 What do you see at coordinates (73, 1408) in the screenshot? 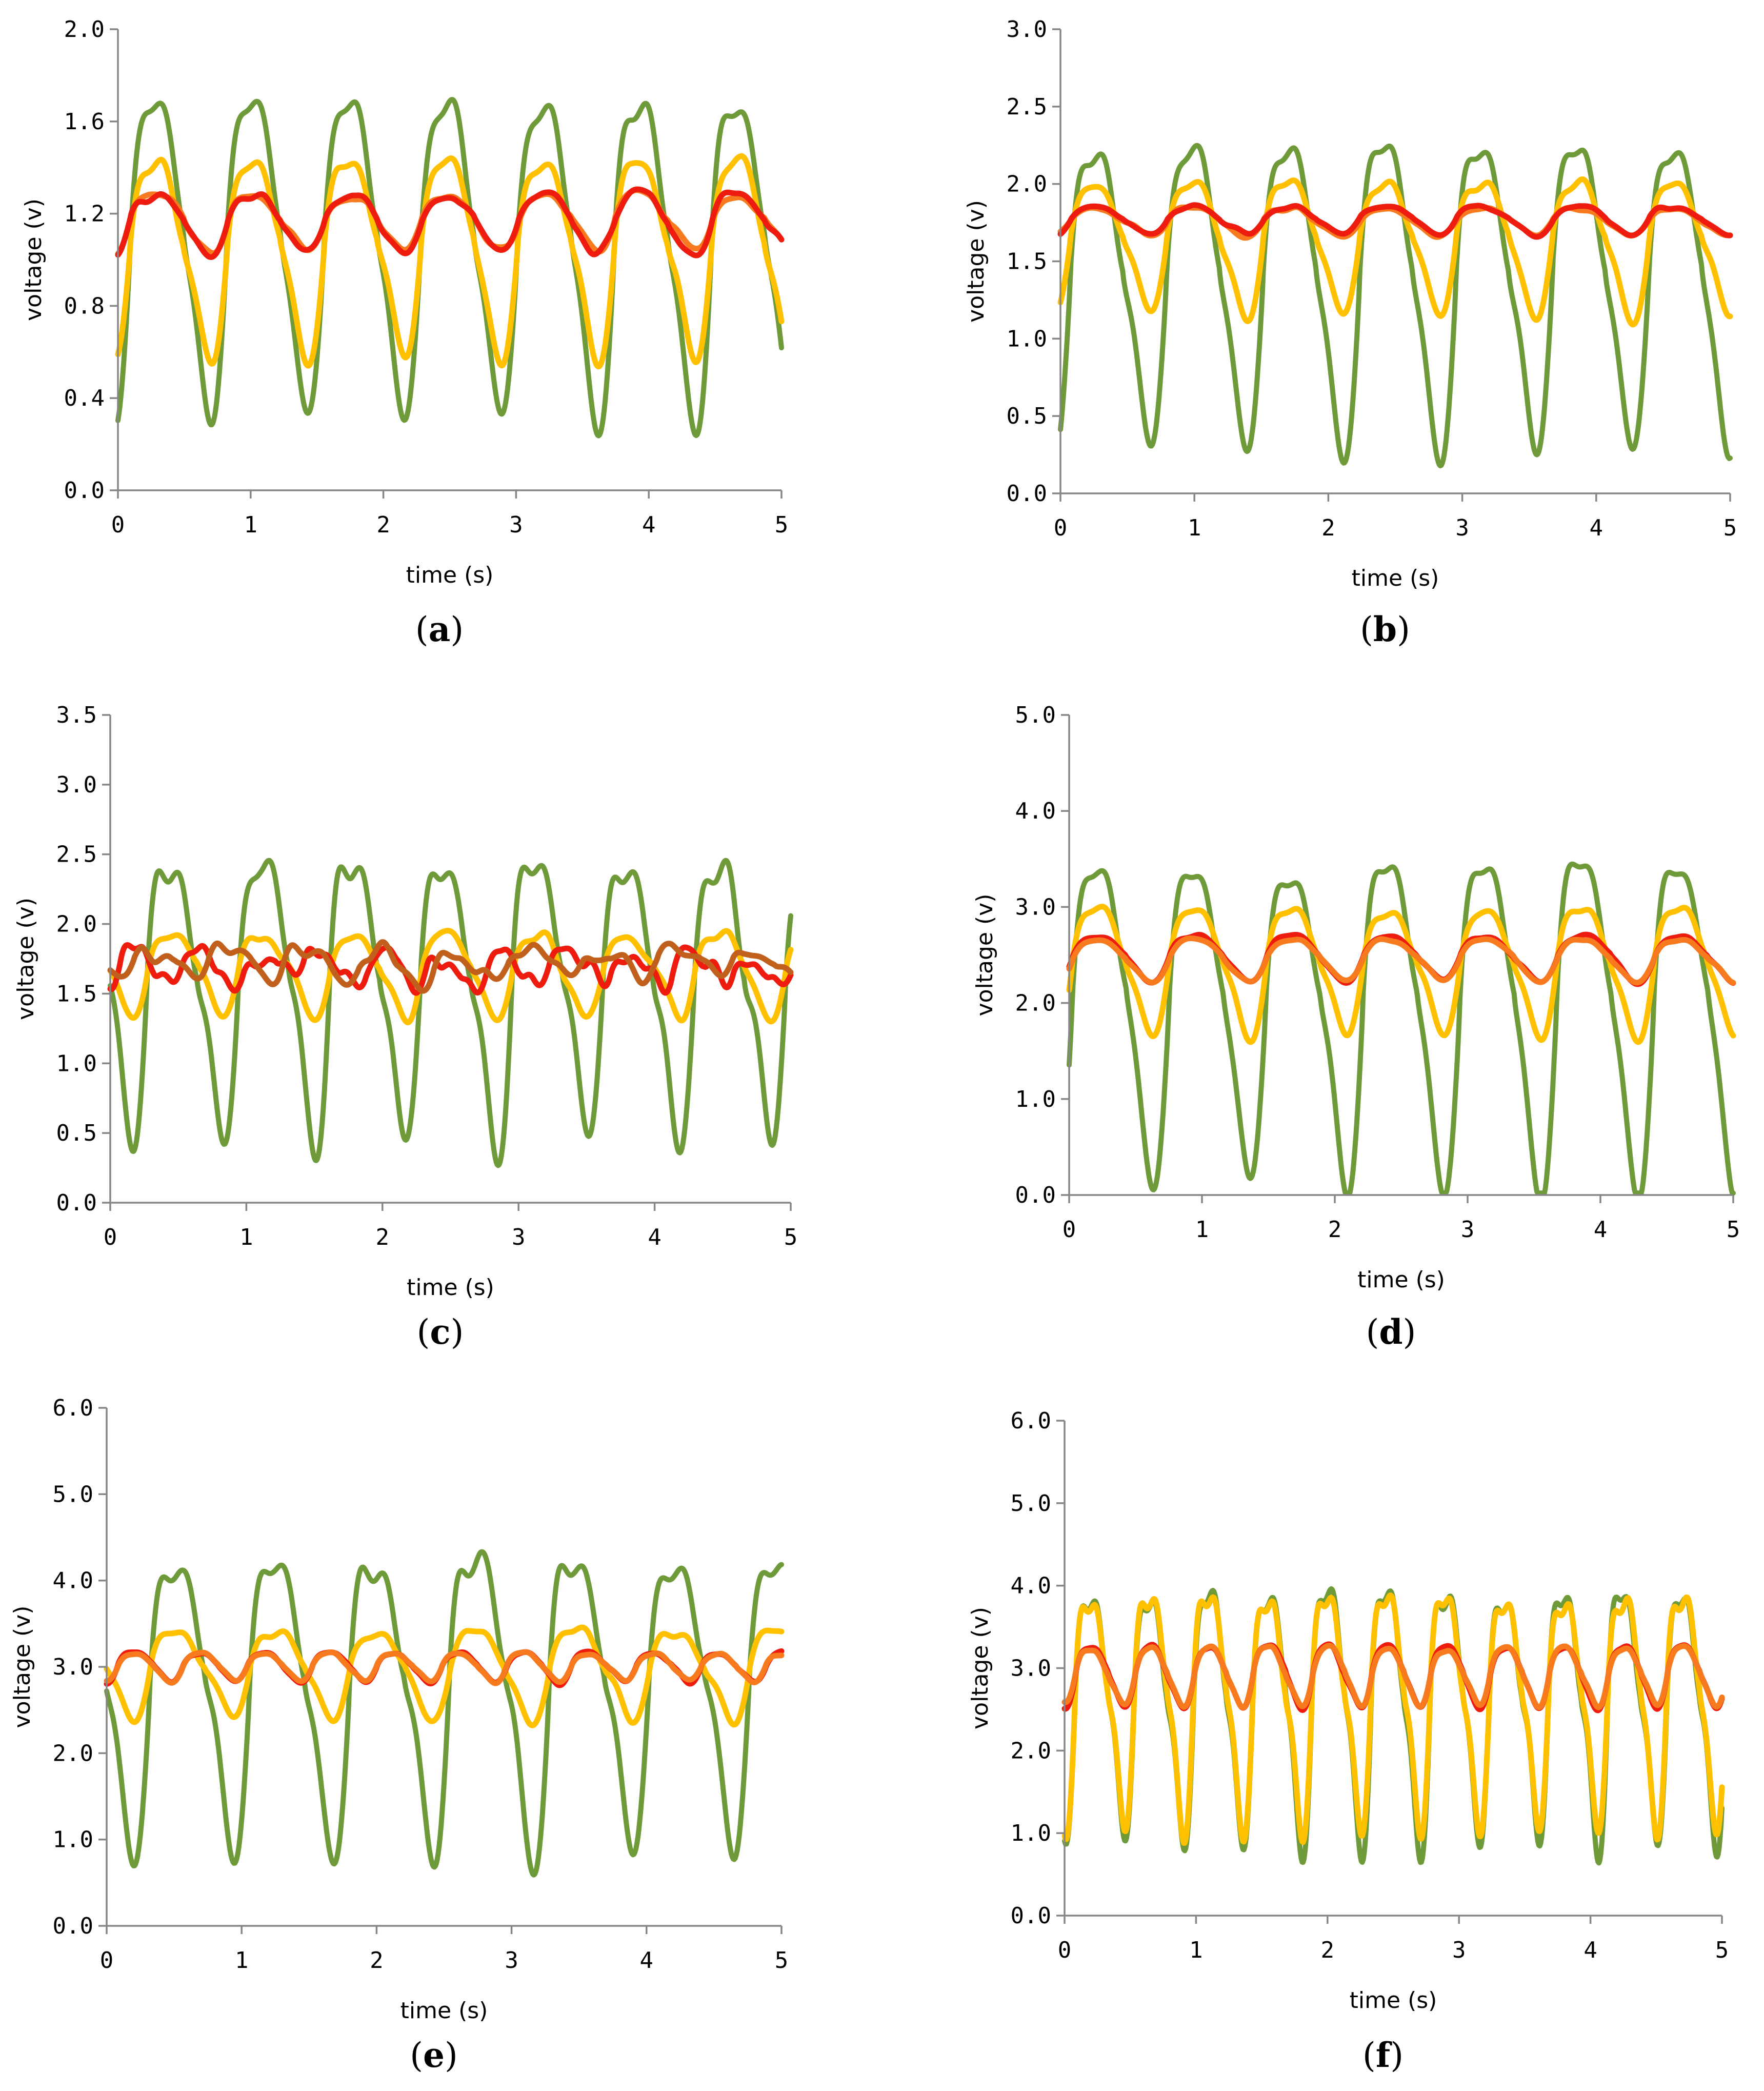
I see `y-tick-label-e: 6.0` at bounding box center [73, 1408].